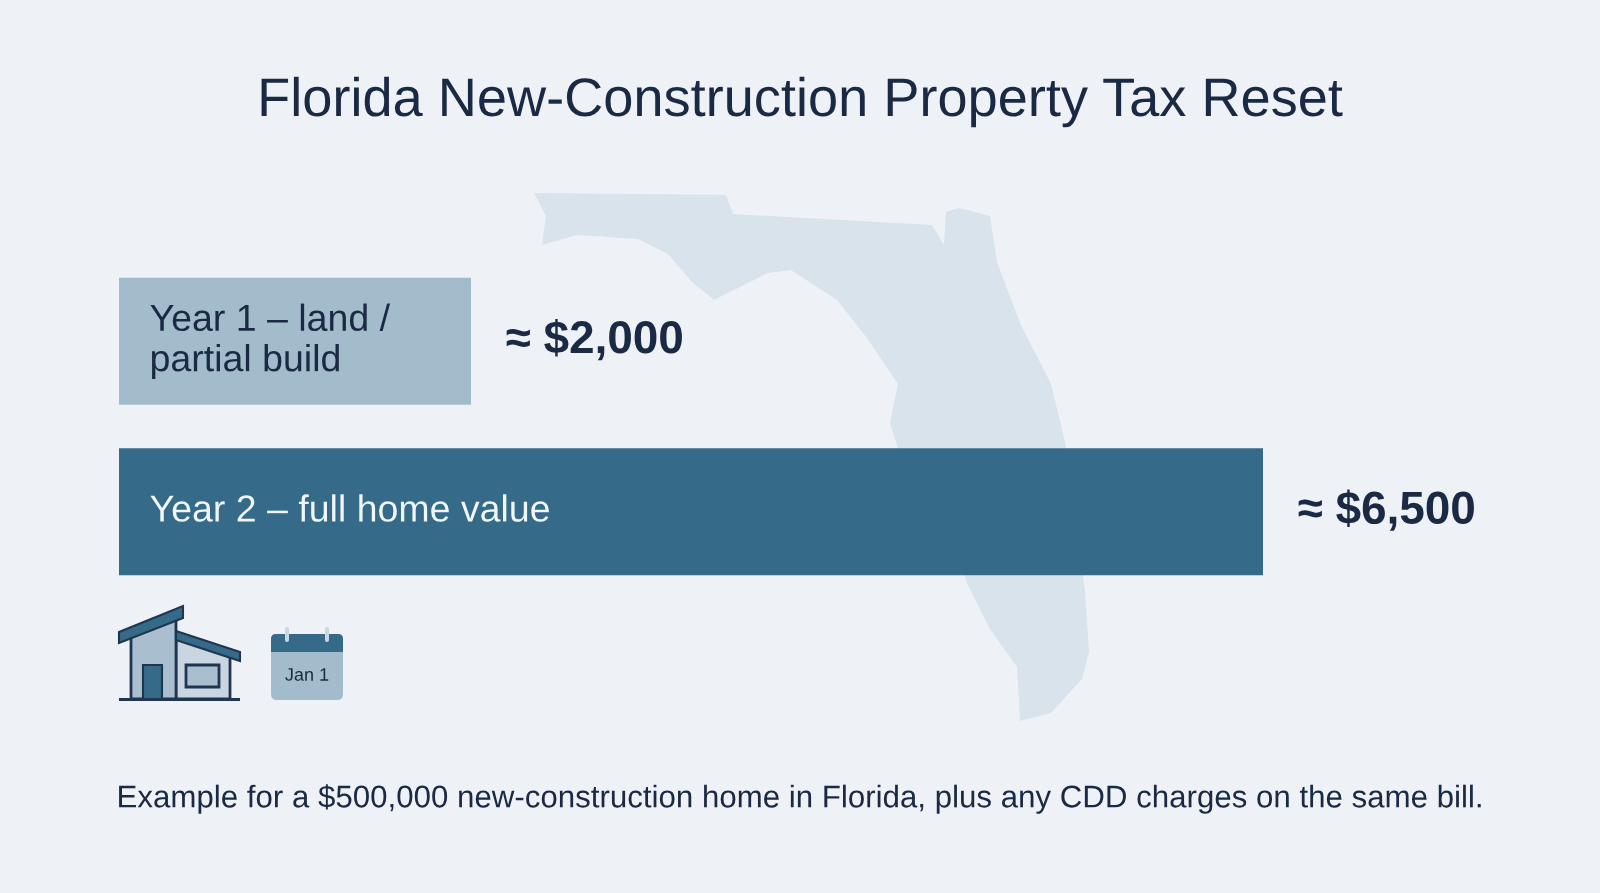 This screenshot has width=1600, height=893. Describe the element at coordinates (349, 508) in the screenshot. I see `y-tick-label: Year 2 – full home value` at that location.